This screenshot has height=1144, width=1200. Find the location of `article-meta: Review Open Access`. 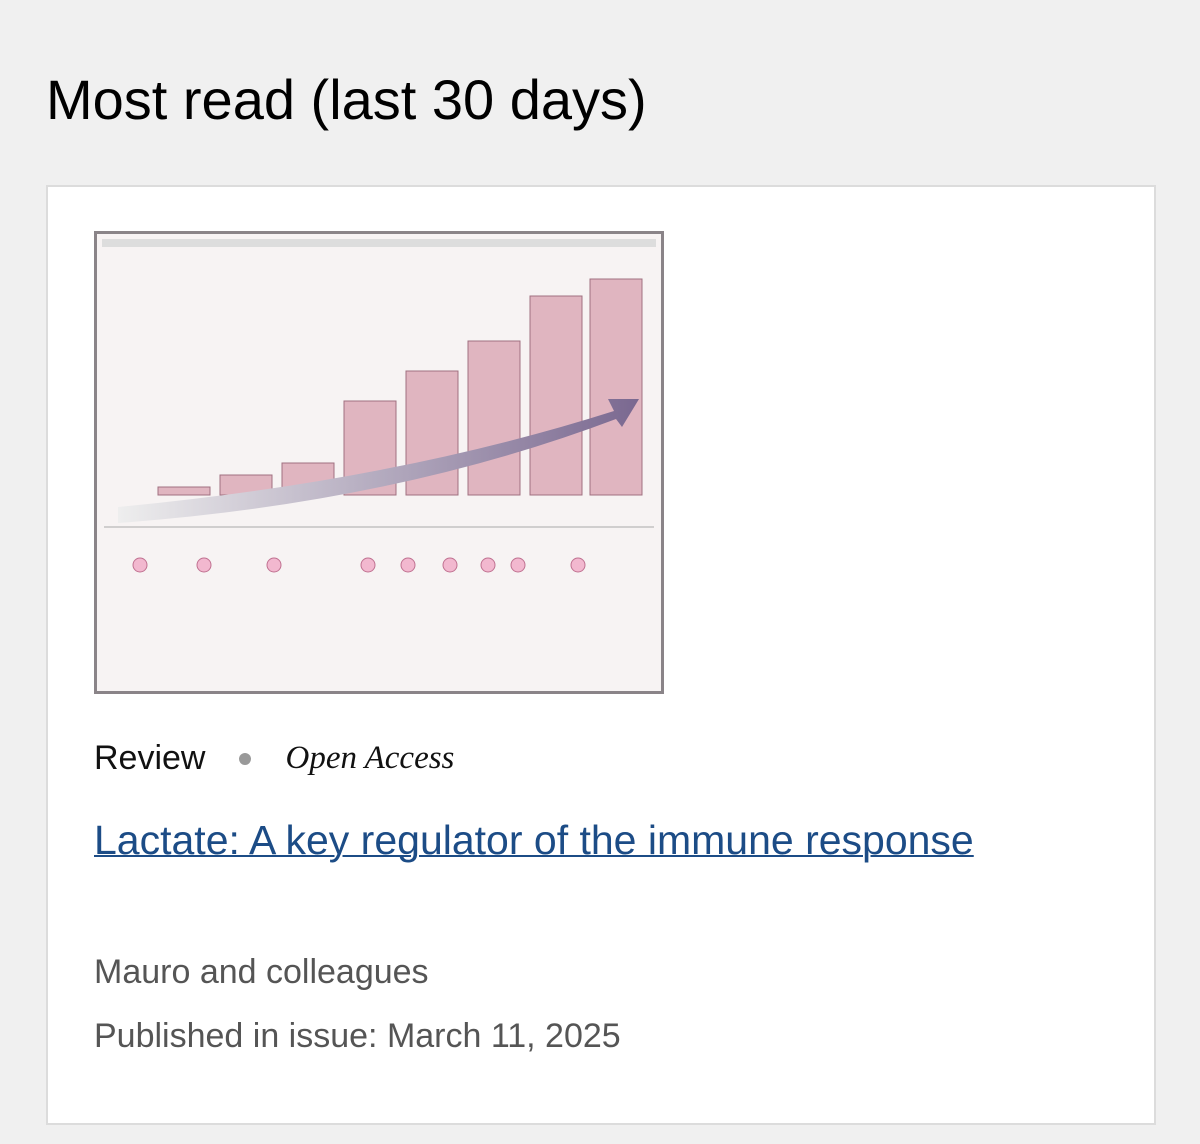

article-meta: Review Open Access is located at coordinates (274, 758).